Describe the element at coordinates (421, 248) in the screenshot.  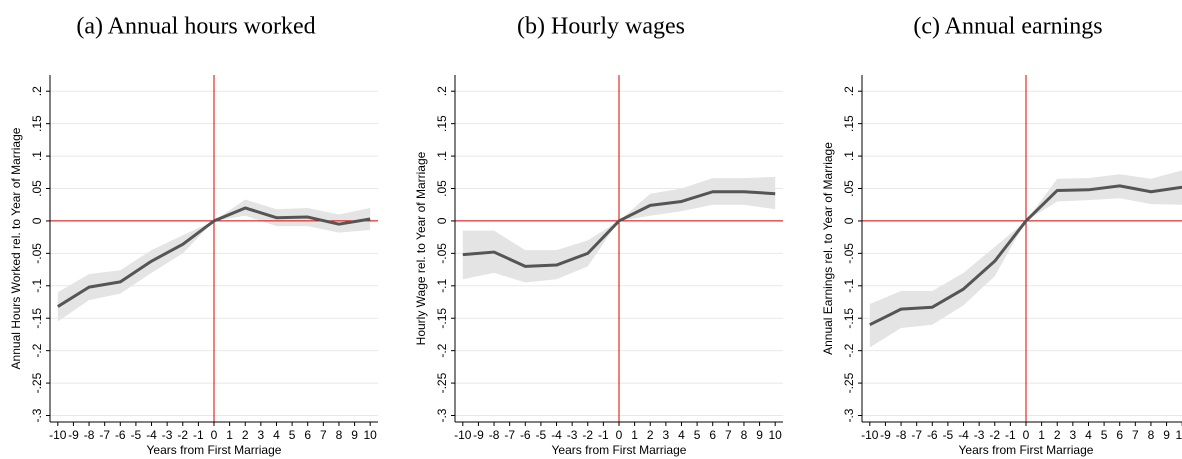
I see `y-axis-title: Hourly Wage rel. to Year of Marriage` at that location.